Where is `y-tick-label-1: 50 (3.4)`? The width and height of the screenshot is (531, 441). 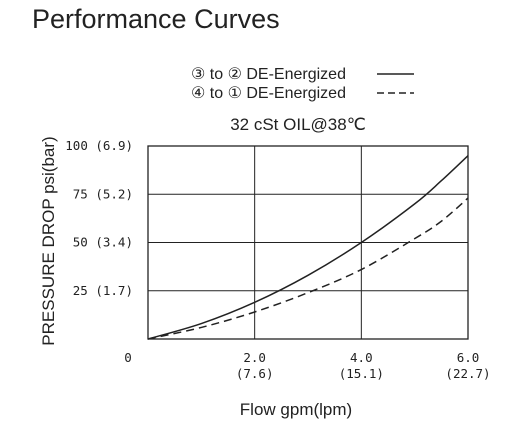 y-tick-label-1: 50 (3.4) is located at coordinates (103, 242).